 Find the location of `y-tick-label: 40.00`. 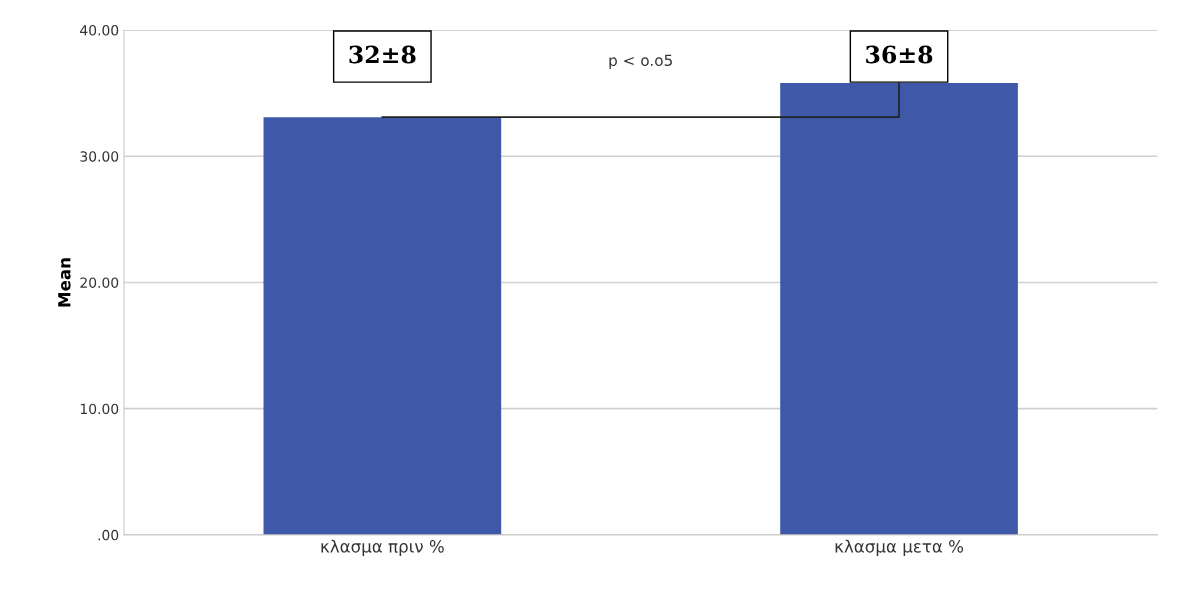

y-tick-label: 40.00 is located at coordinates (99, 30).